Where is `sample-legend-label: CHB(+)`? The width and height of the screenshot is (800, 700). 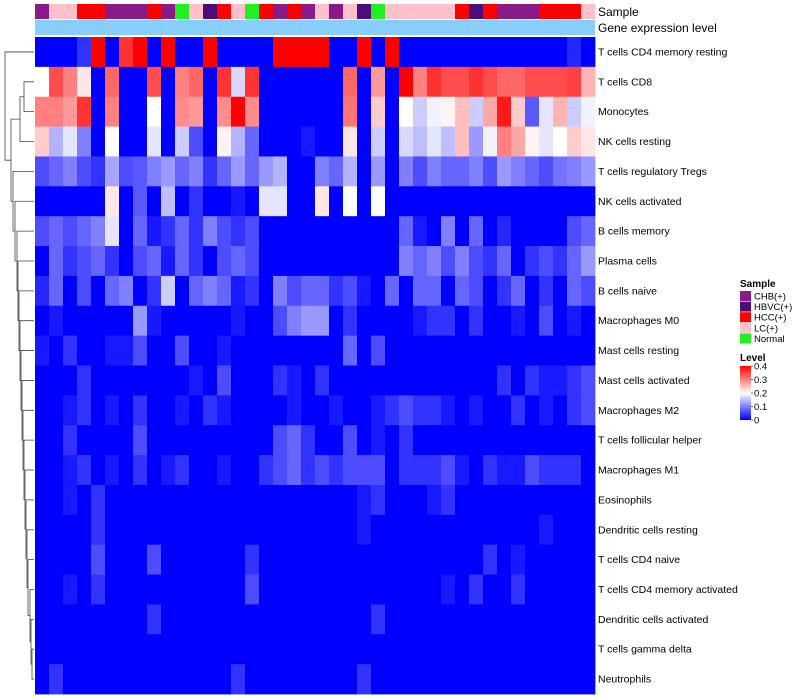 sample-legend-label: CHB(+) is located at coordinates (770, 297).